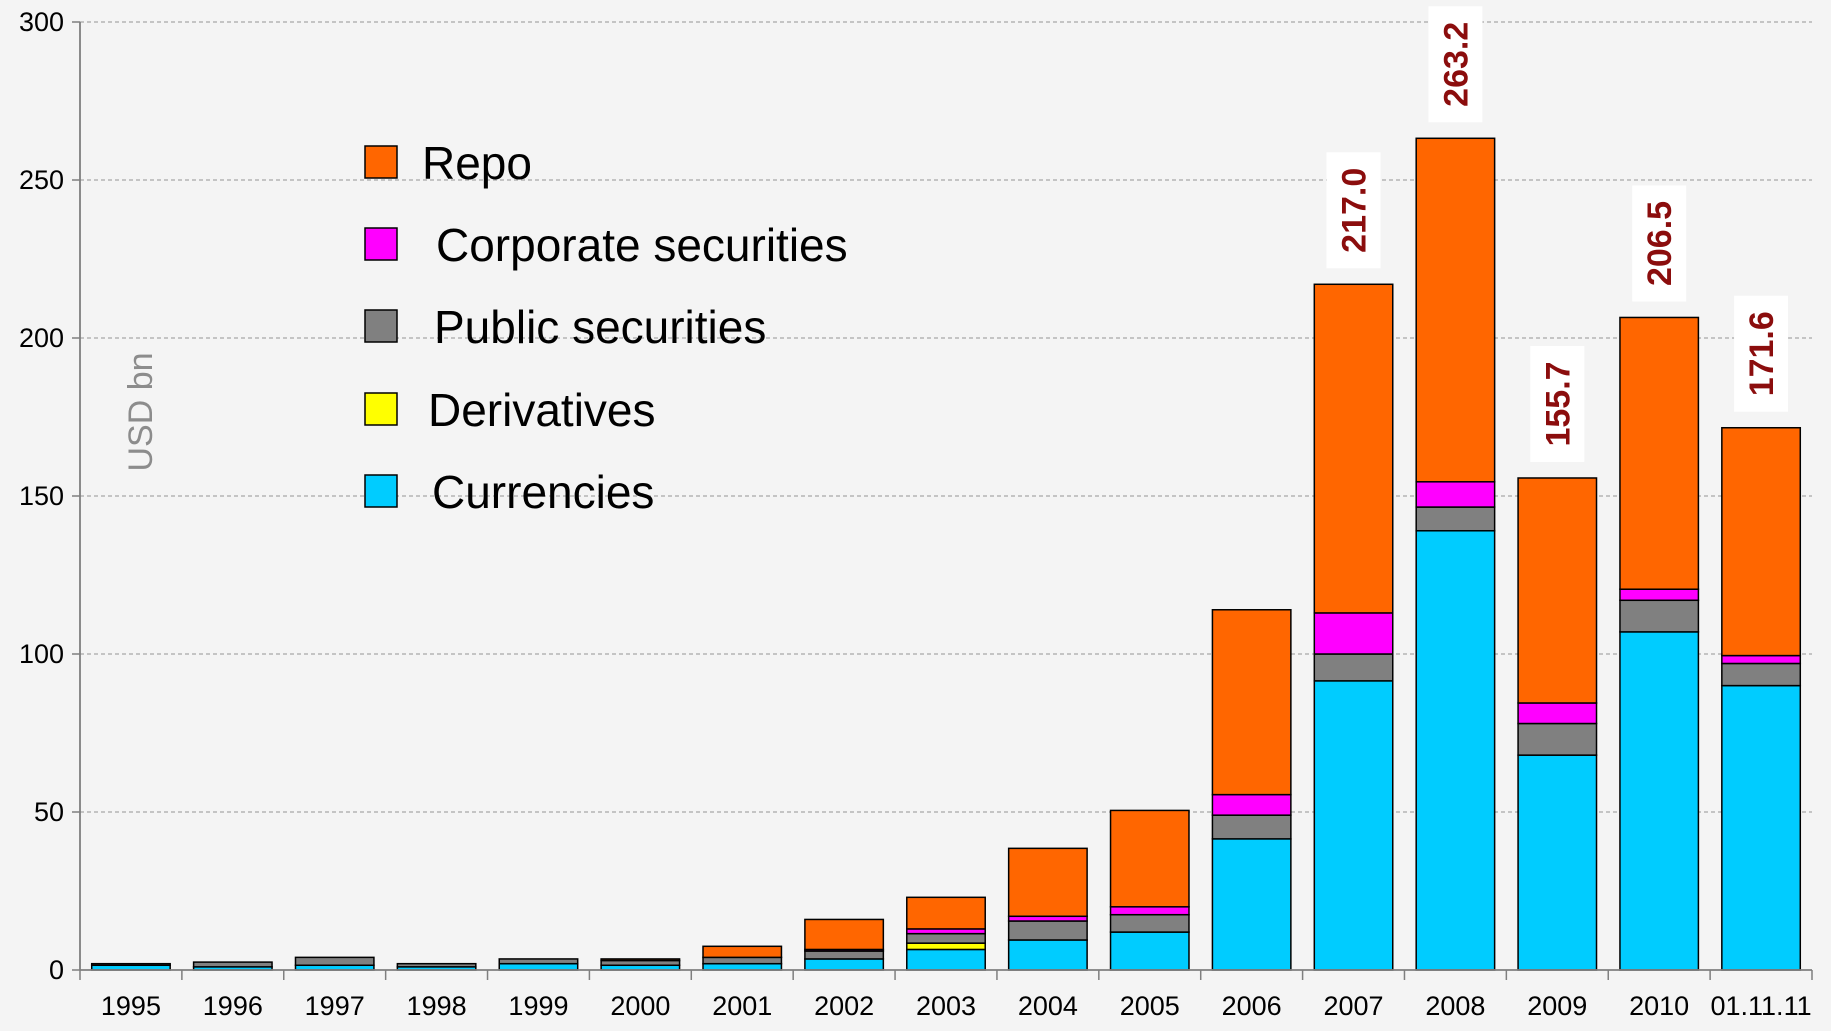 The image size is (1831, 1031). What do you see at coordinates (1761, 541) in the screenshot?
I see `bar-repo-01.11.11` at bounding box center [1761, 541].